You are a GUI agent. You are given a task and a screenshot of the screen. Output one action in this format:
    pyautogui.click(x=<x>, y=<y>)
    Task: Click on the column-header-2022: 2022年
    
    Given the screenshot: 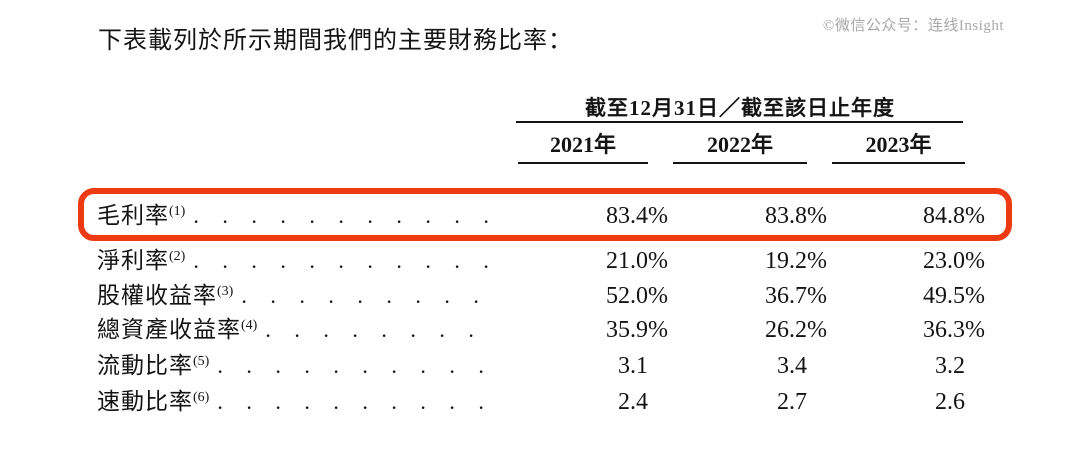 What is the action you would take?
    pyautogui.click(x=740, y=145)
    